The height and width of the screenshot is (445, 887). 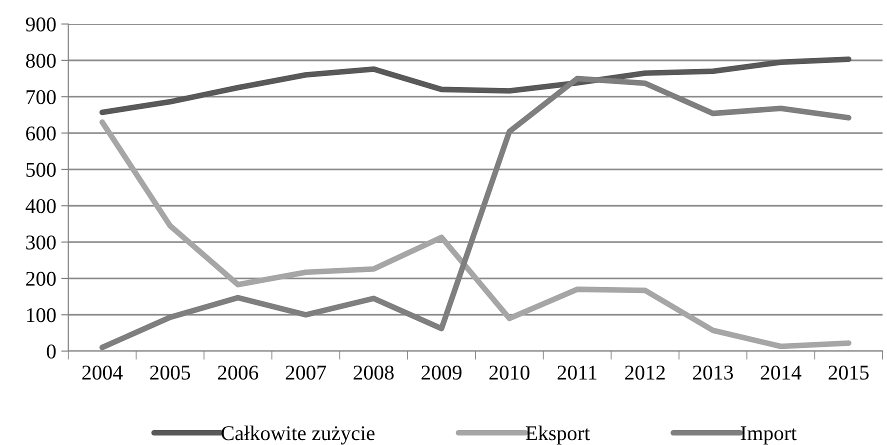 I want to click on x-tick-label: 2004, so click(x=102, y=373).